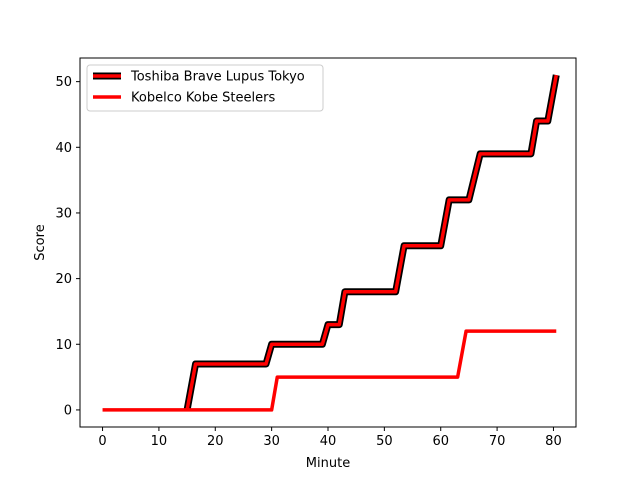 The height and width of the screenshot is (480, 640). What do you see at coordinates (328, 463) in the screenshot?
I see `x-axis-label: Minute` at bounding box center [328, 463].